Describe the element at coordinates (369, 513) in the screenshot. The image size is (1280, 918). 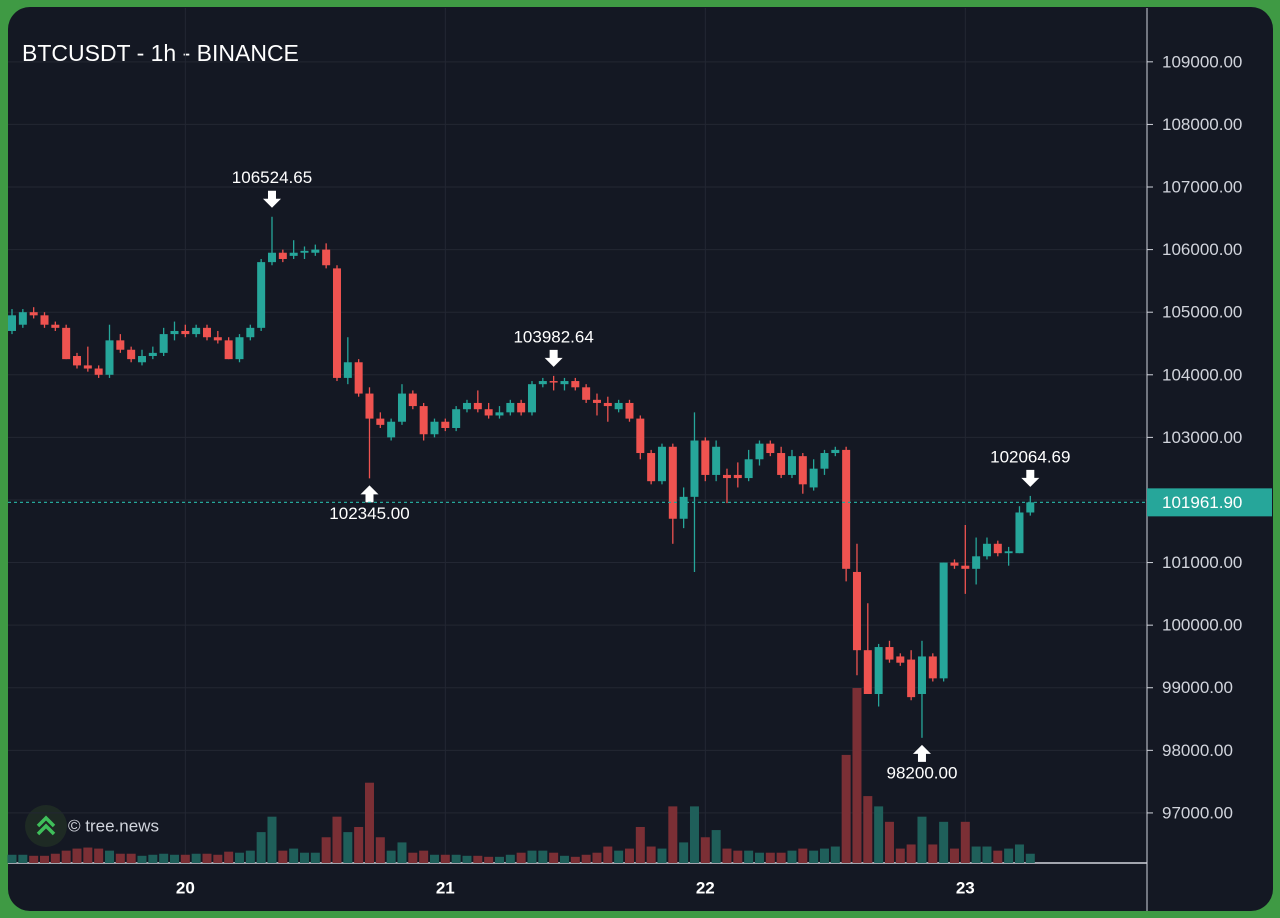
I see `low-label: 102345.00` at that location.